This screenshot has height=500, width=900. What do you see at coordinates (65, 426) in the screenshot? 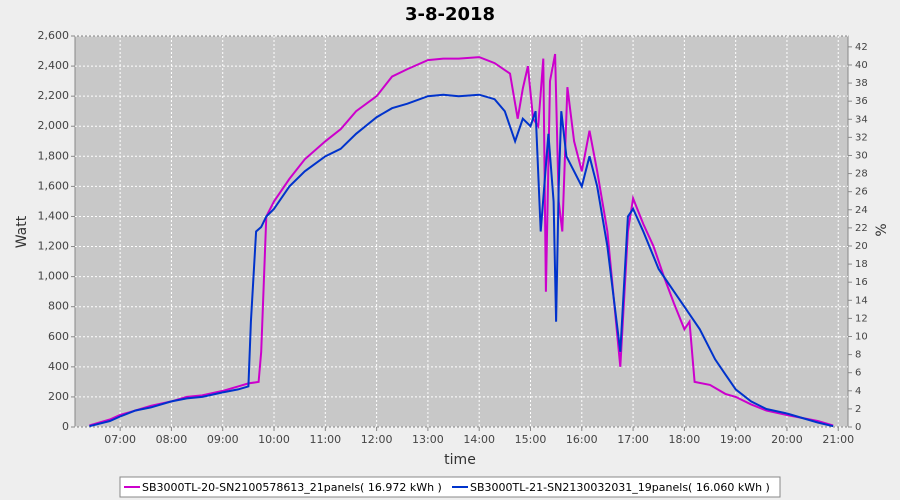
I see `y-tick-label: 0` at bounding box center [65, 426].